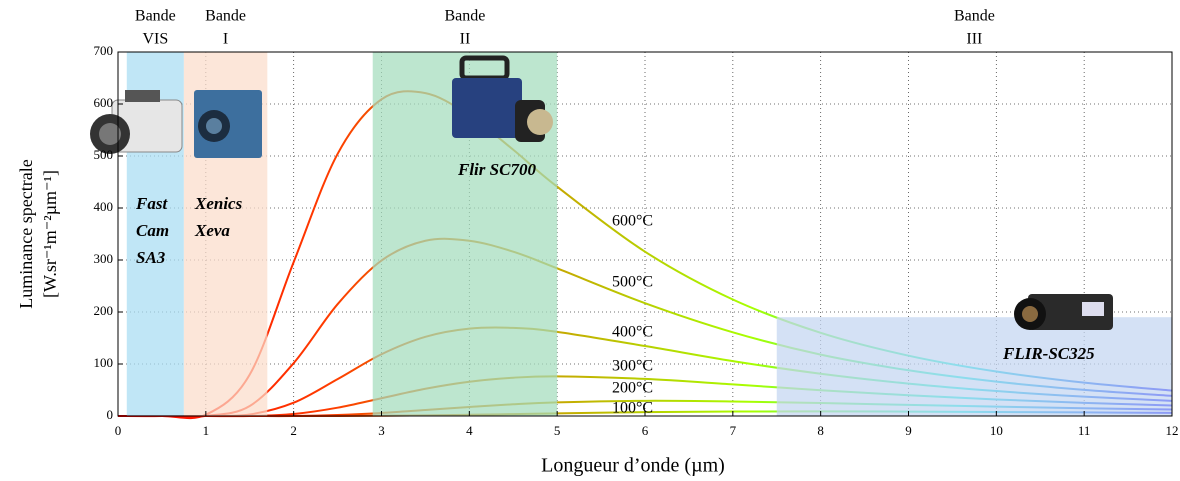 The height and width of the screenshot is (481, 1180). I want to click on x-tick-label: 3, so click(381, 430).